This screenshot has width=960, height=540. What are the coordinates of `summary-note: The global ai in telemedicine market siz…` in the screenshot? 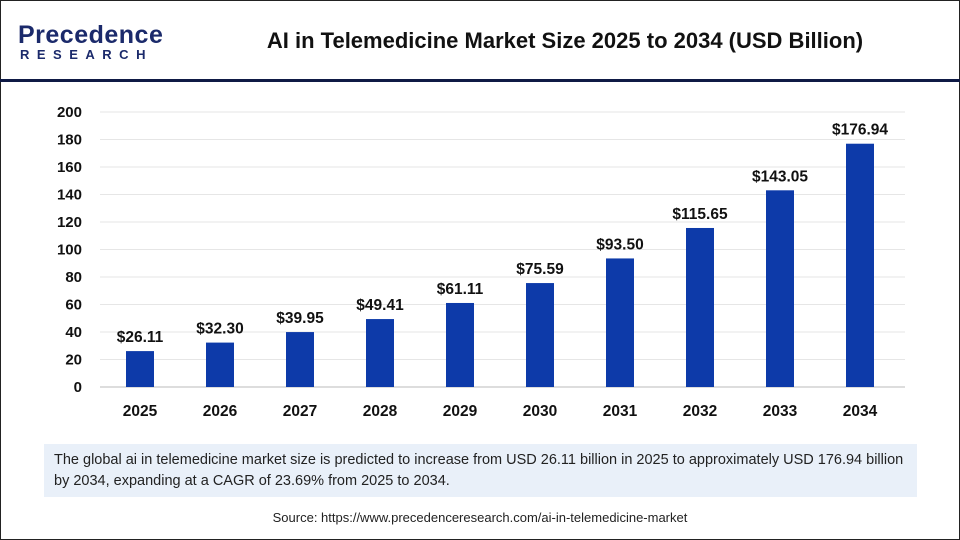 It's located at (480, 470).